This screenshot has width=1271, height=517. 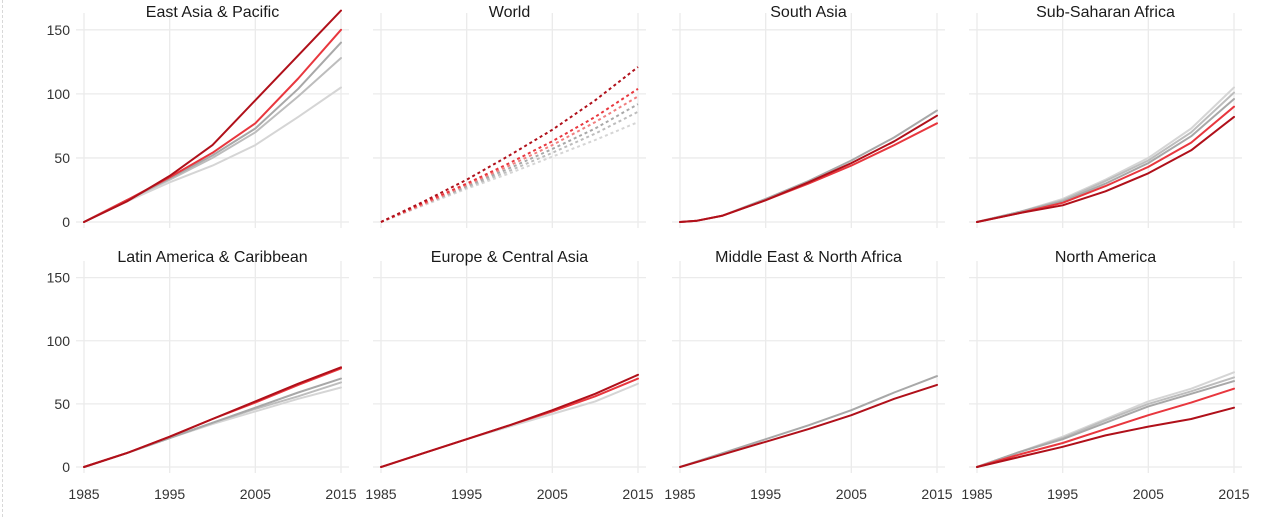 I want to click on series-line-light_red, so click(x=509, y=159).